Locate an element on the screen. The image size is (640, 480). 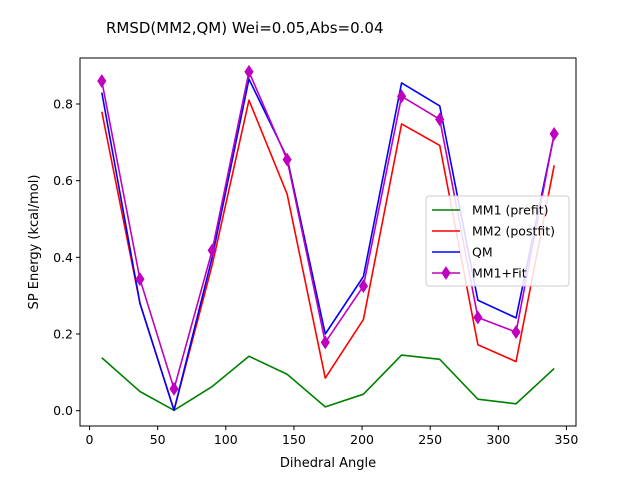
y-axis-ticks: 0.0 0.2 0.4 0.6 0.8 is located at coordinates (66, 257).